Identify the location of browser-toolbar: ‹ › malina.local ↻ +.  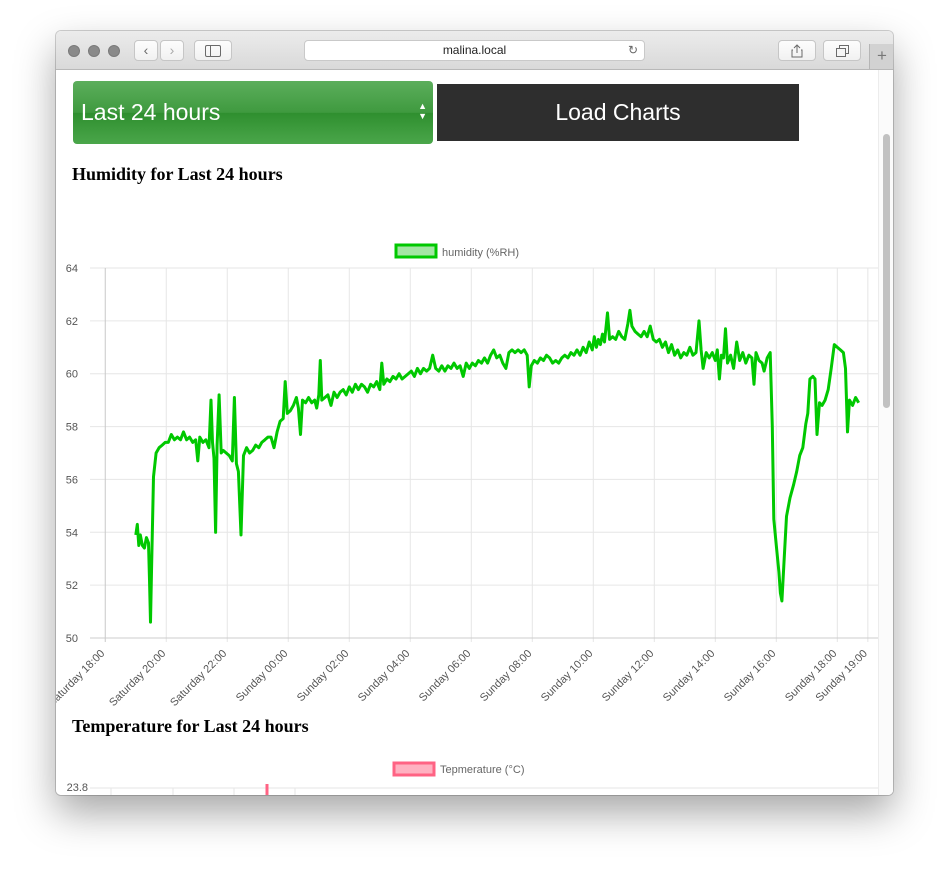
(474, 50).